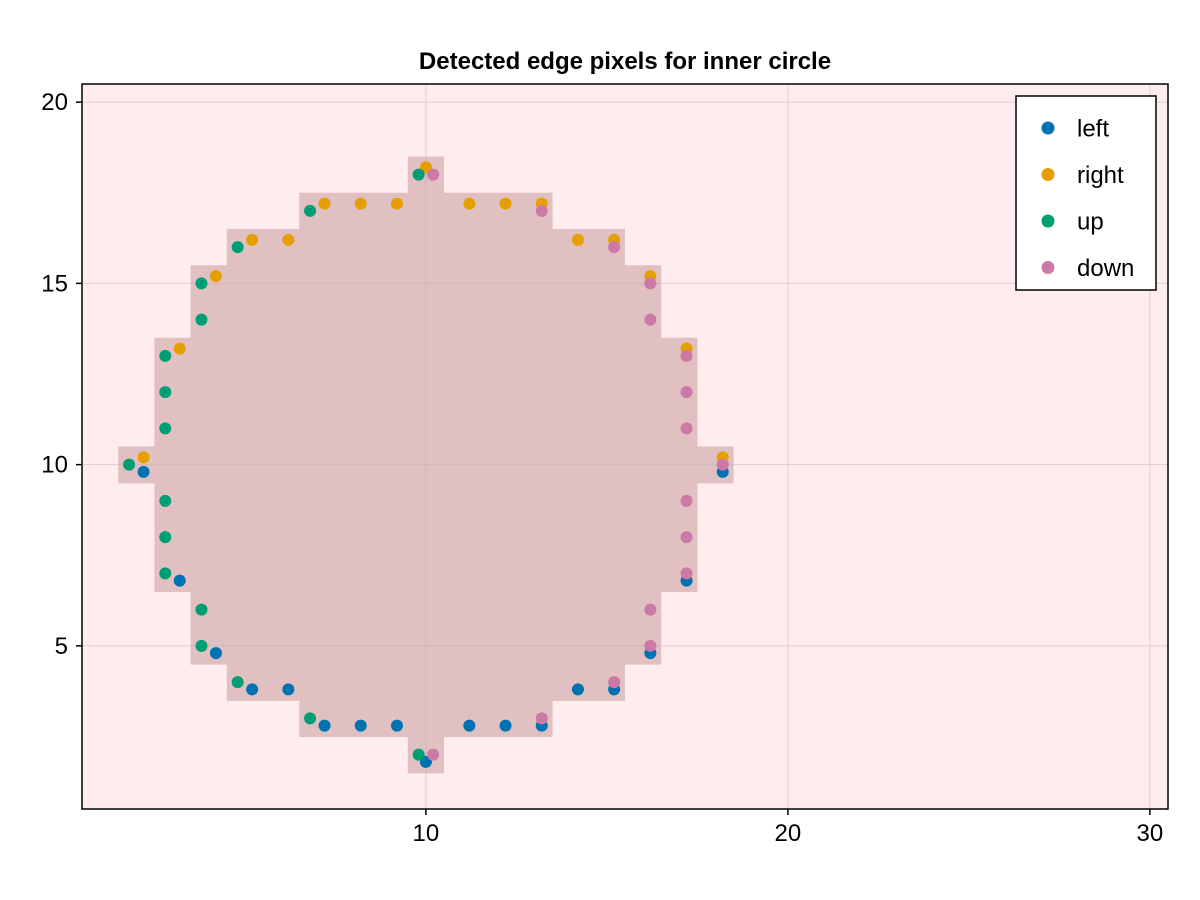  What do you see at coordinates (54, 102) in the screenshot?
I see `y-tick-label-20: 20` at bounding box center [54, 102].